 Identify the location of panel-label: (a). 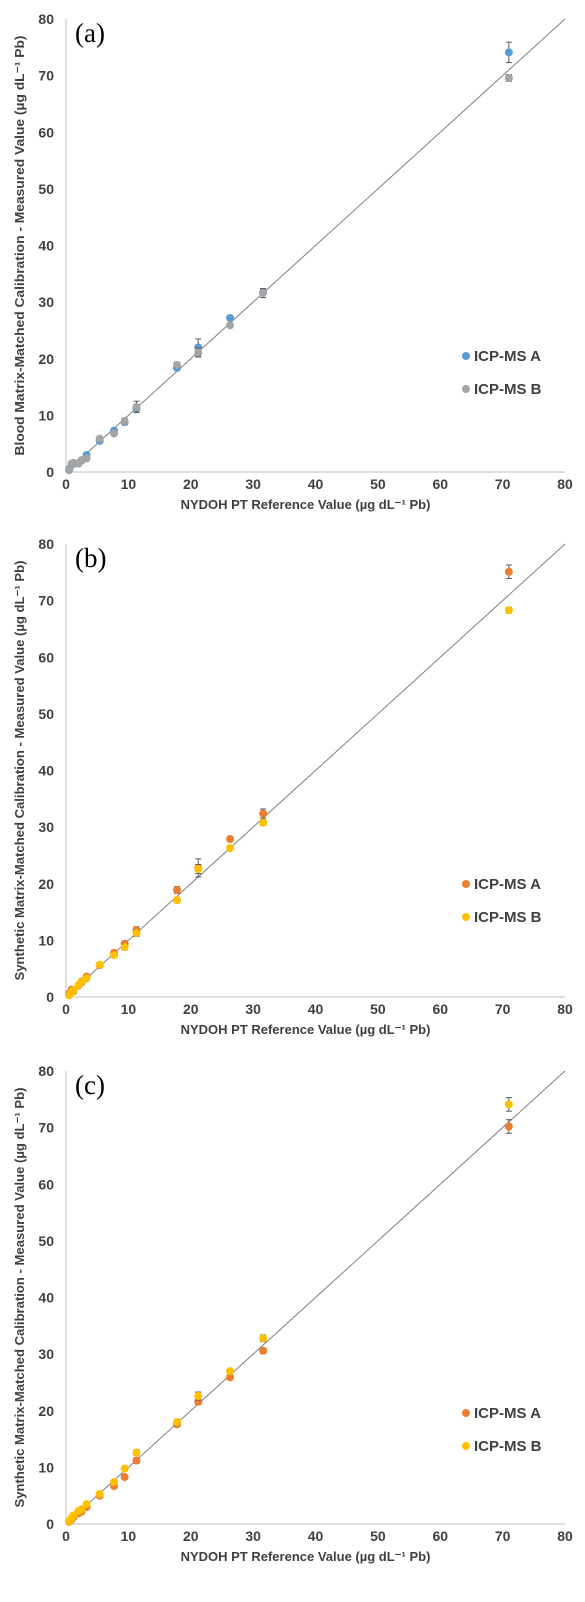
(90, 33).